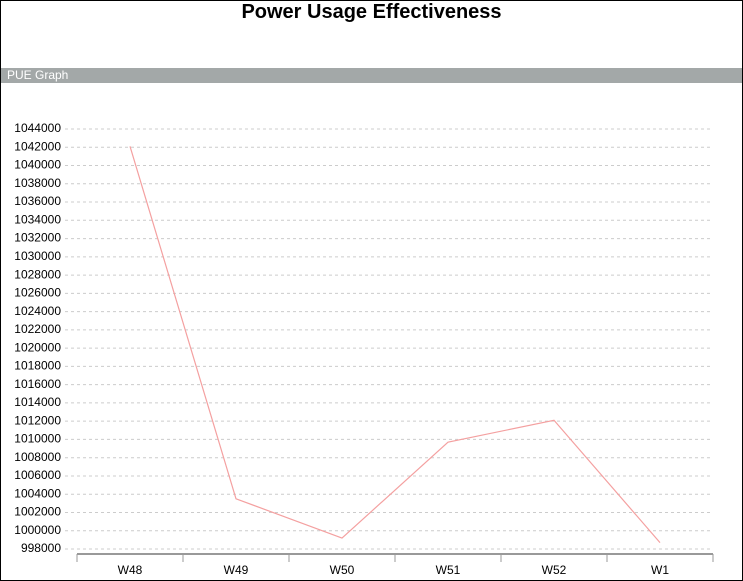  What do you see at coordinates (130, 570) in the screenshot?
I see `x-tick-label: W48` at bounding box center [130, 570].